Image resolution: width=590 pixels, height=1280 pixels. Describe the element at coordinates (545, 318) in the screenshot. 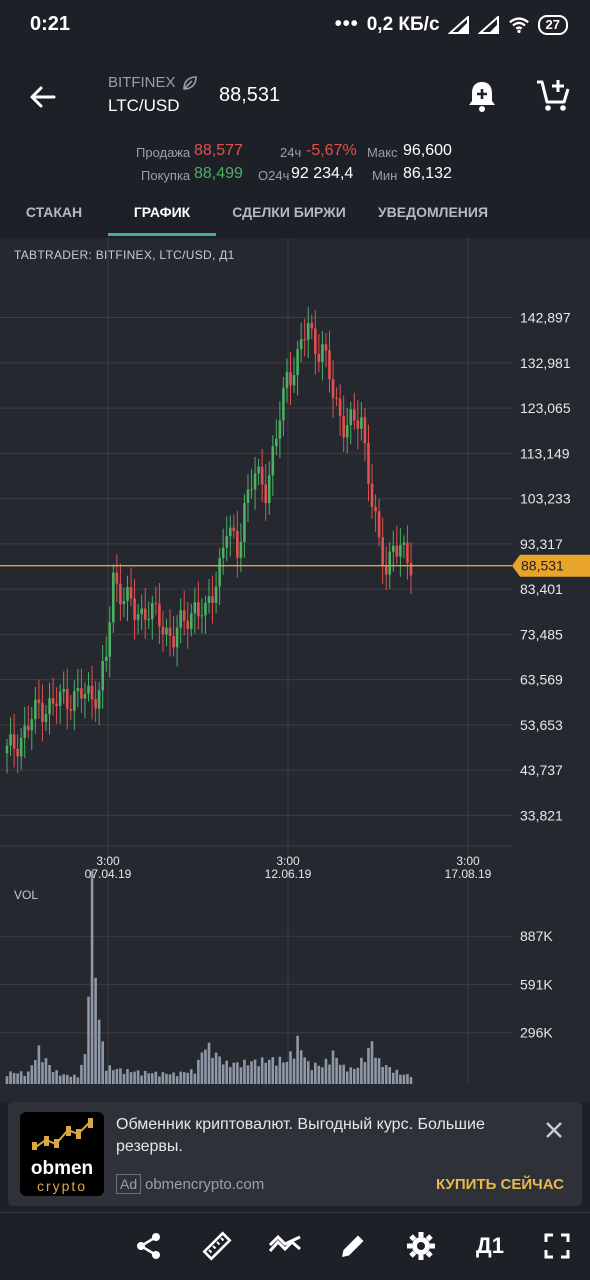

I see `price-tick-label: 142,897` at that location.